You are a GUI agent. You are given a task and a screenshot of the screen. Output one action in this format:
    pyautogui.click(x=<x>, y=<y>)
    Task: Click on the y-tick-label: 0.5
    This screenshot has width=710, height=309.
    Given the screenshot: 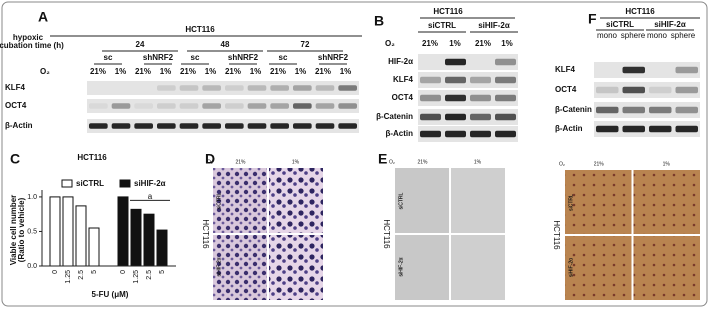 What is the action you would take?
    pyautogui.click(x=32, y=231)
    